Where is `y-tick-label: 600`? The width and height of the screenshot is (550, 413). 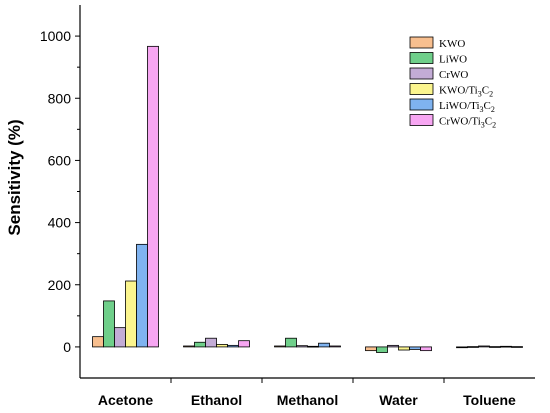 y-tick-label: 600 is located at coordinates (60, 160).